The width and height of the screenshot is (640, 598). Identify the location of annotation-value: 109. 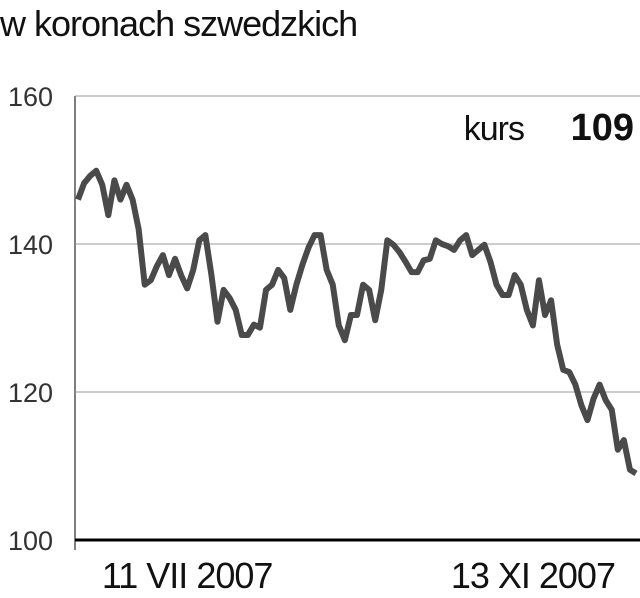
(602, 128).